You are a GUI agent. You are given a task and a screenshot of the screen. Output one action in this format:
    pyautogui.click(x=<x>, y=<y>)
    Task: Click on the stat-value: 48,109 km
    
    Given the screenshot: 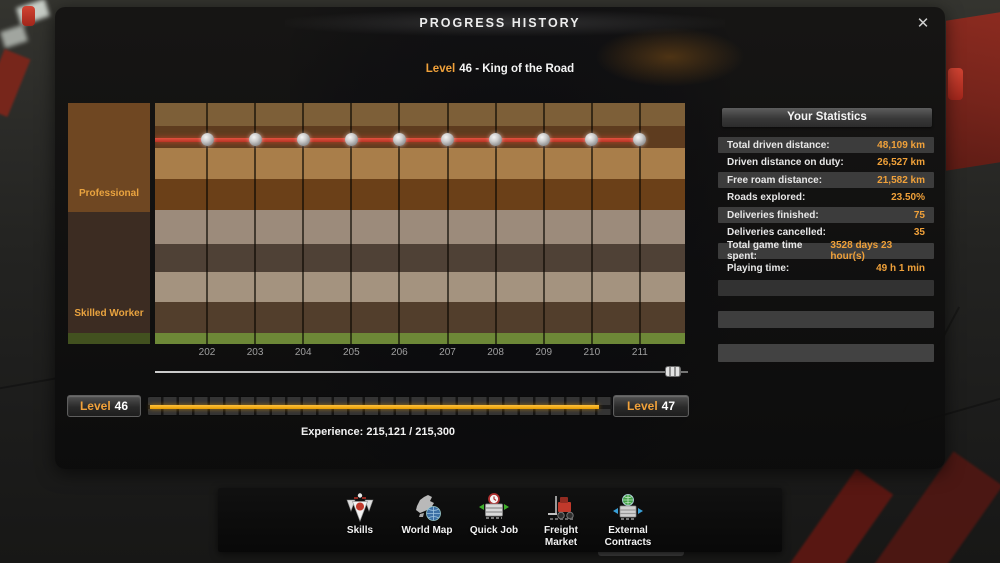 What is the action you would take?
    pyautogui.click(x=901, y=145)
    